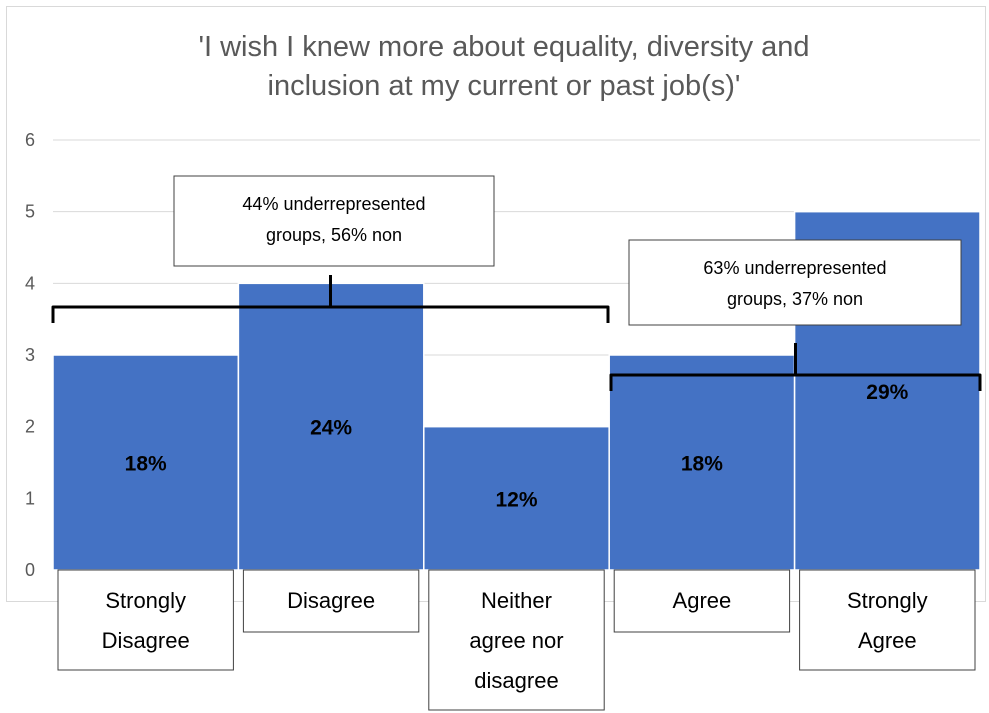  Describe the element at coordinates (333, 204) in the screenshot. I see `annotation-text: 44% underrepresented` at that location.